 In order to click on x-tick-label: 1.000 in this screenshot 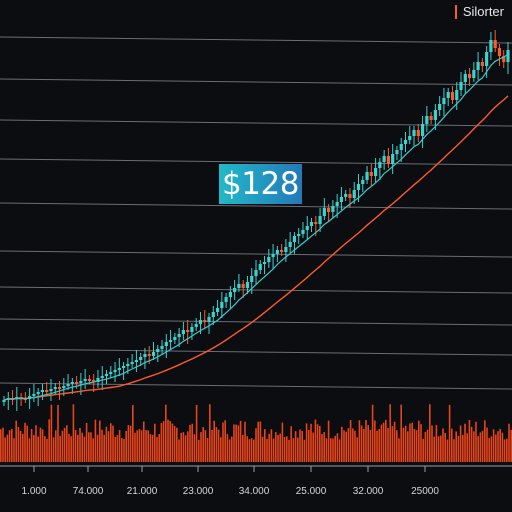, I will do `click(33, 491)`.